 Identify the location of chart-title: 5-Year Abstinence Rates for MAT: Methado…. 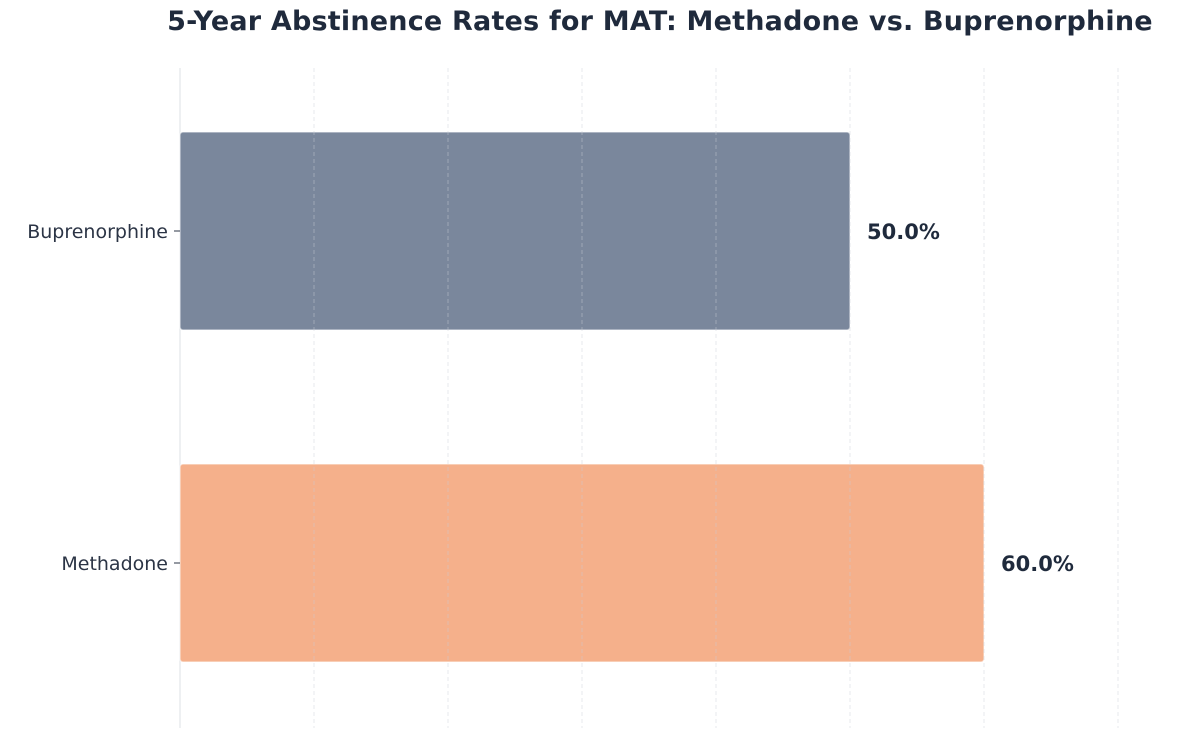
(660, 21).